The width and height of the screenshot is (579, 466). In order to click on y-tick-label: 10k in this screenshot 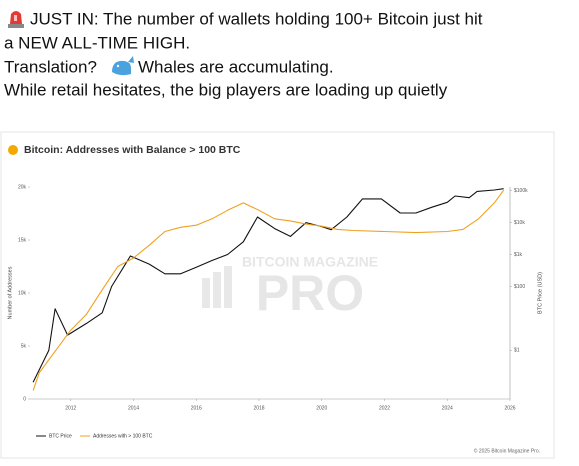, I will do `click(22, 293)`.